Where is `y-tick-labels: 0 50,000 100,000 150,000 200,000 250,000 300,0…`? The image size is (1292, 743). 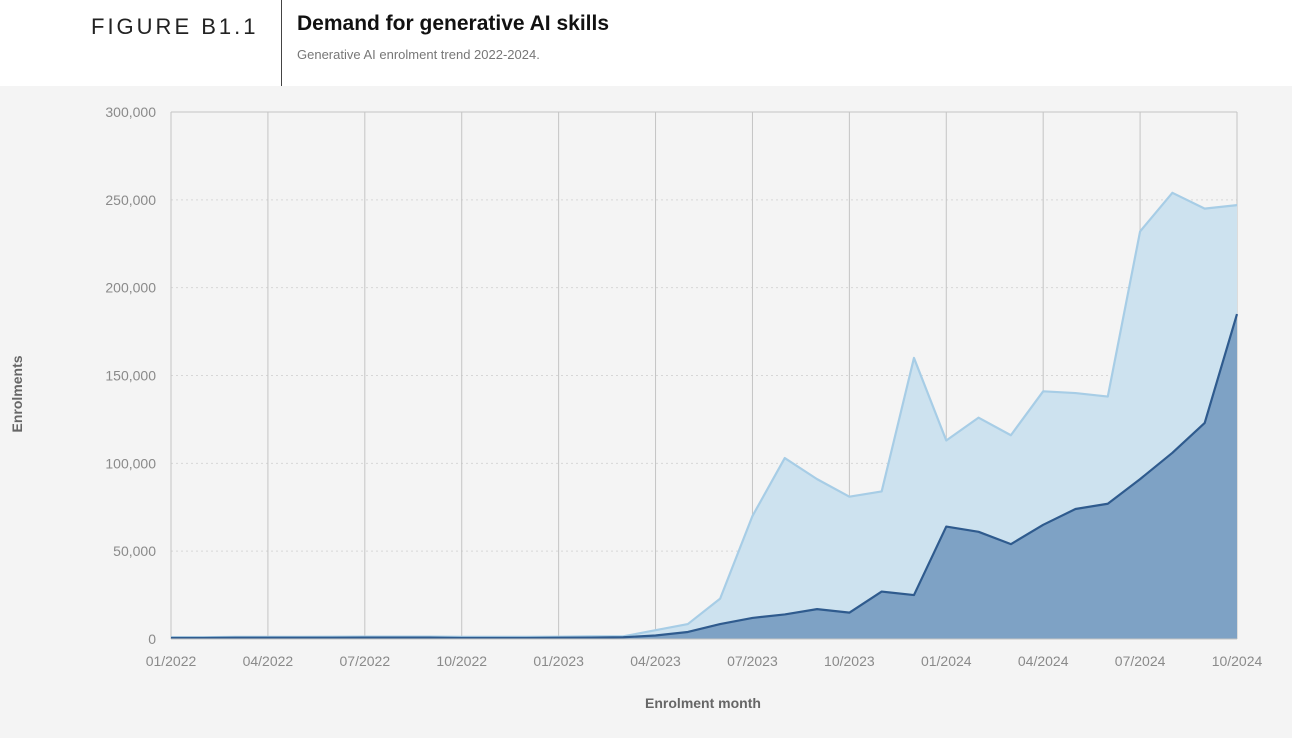
y-tick-labels: 0 50,000 100,000 150,000 200,000 250,000 300,0… is located at coordinates (130, 375).